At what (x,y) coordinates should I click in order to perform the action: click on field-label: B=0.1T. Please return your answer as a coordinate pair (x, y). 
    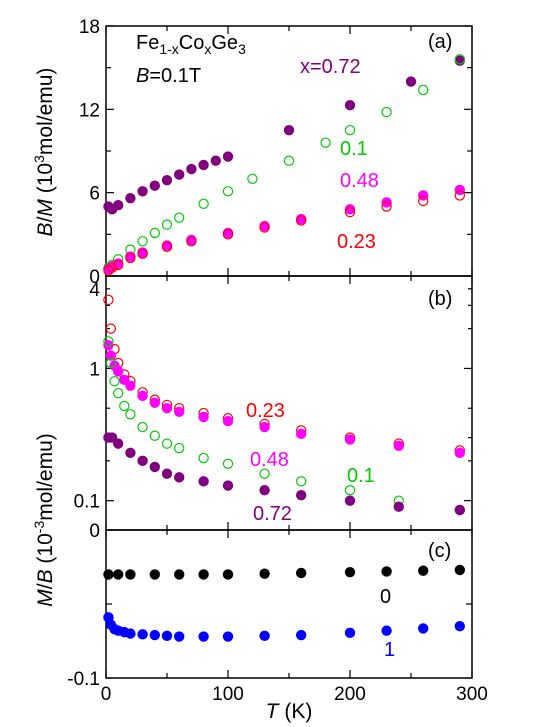
    Looking at the image, I should click on (168, 76).